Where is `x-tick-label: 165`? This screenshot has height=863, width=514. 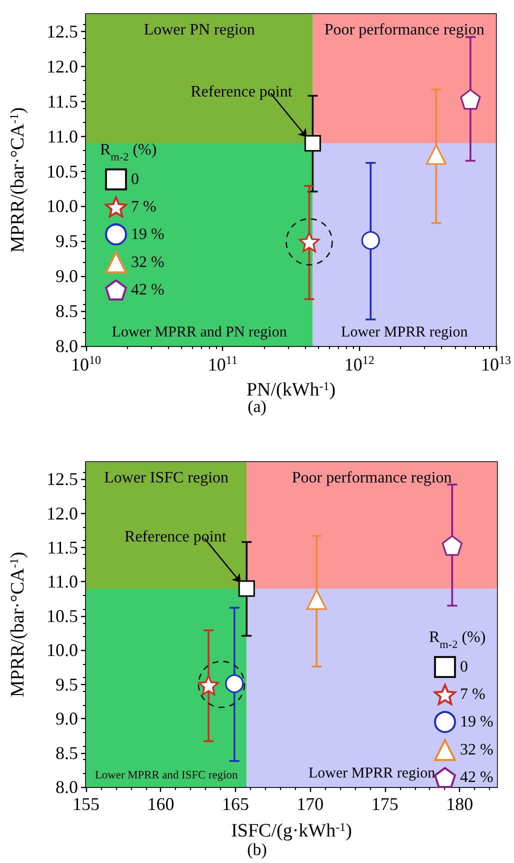
x-tick-label: 165 is located at coordinates (235, 804).